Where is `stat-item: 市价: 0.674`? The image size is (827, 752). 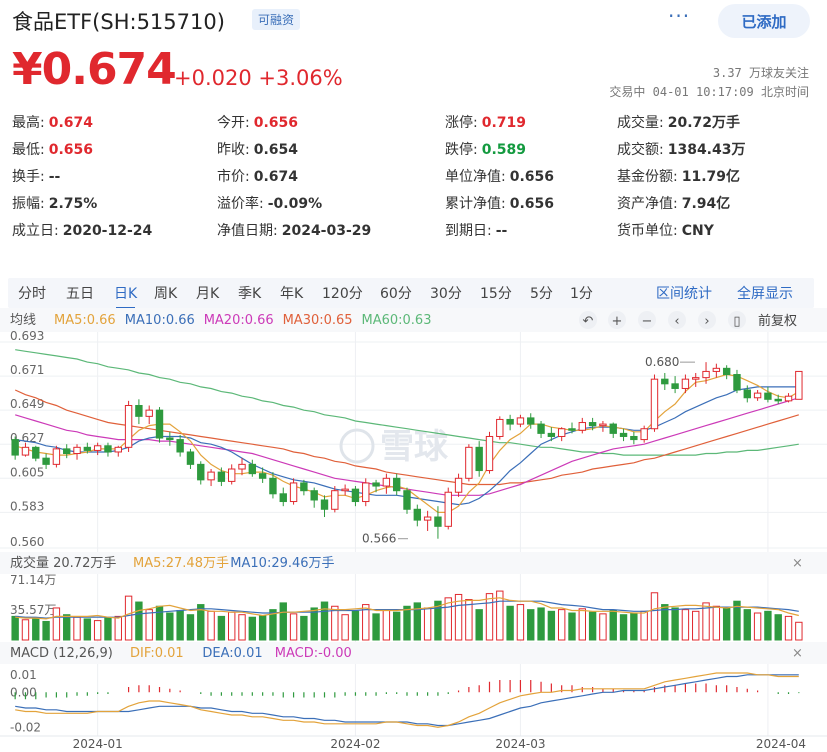
stat-item: 市价: 0.674 is located at coordinates (257, 176).